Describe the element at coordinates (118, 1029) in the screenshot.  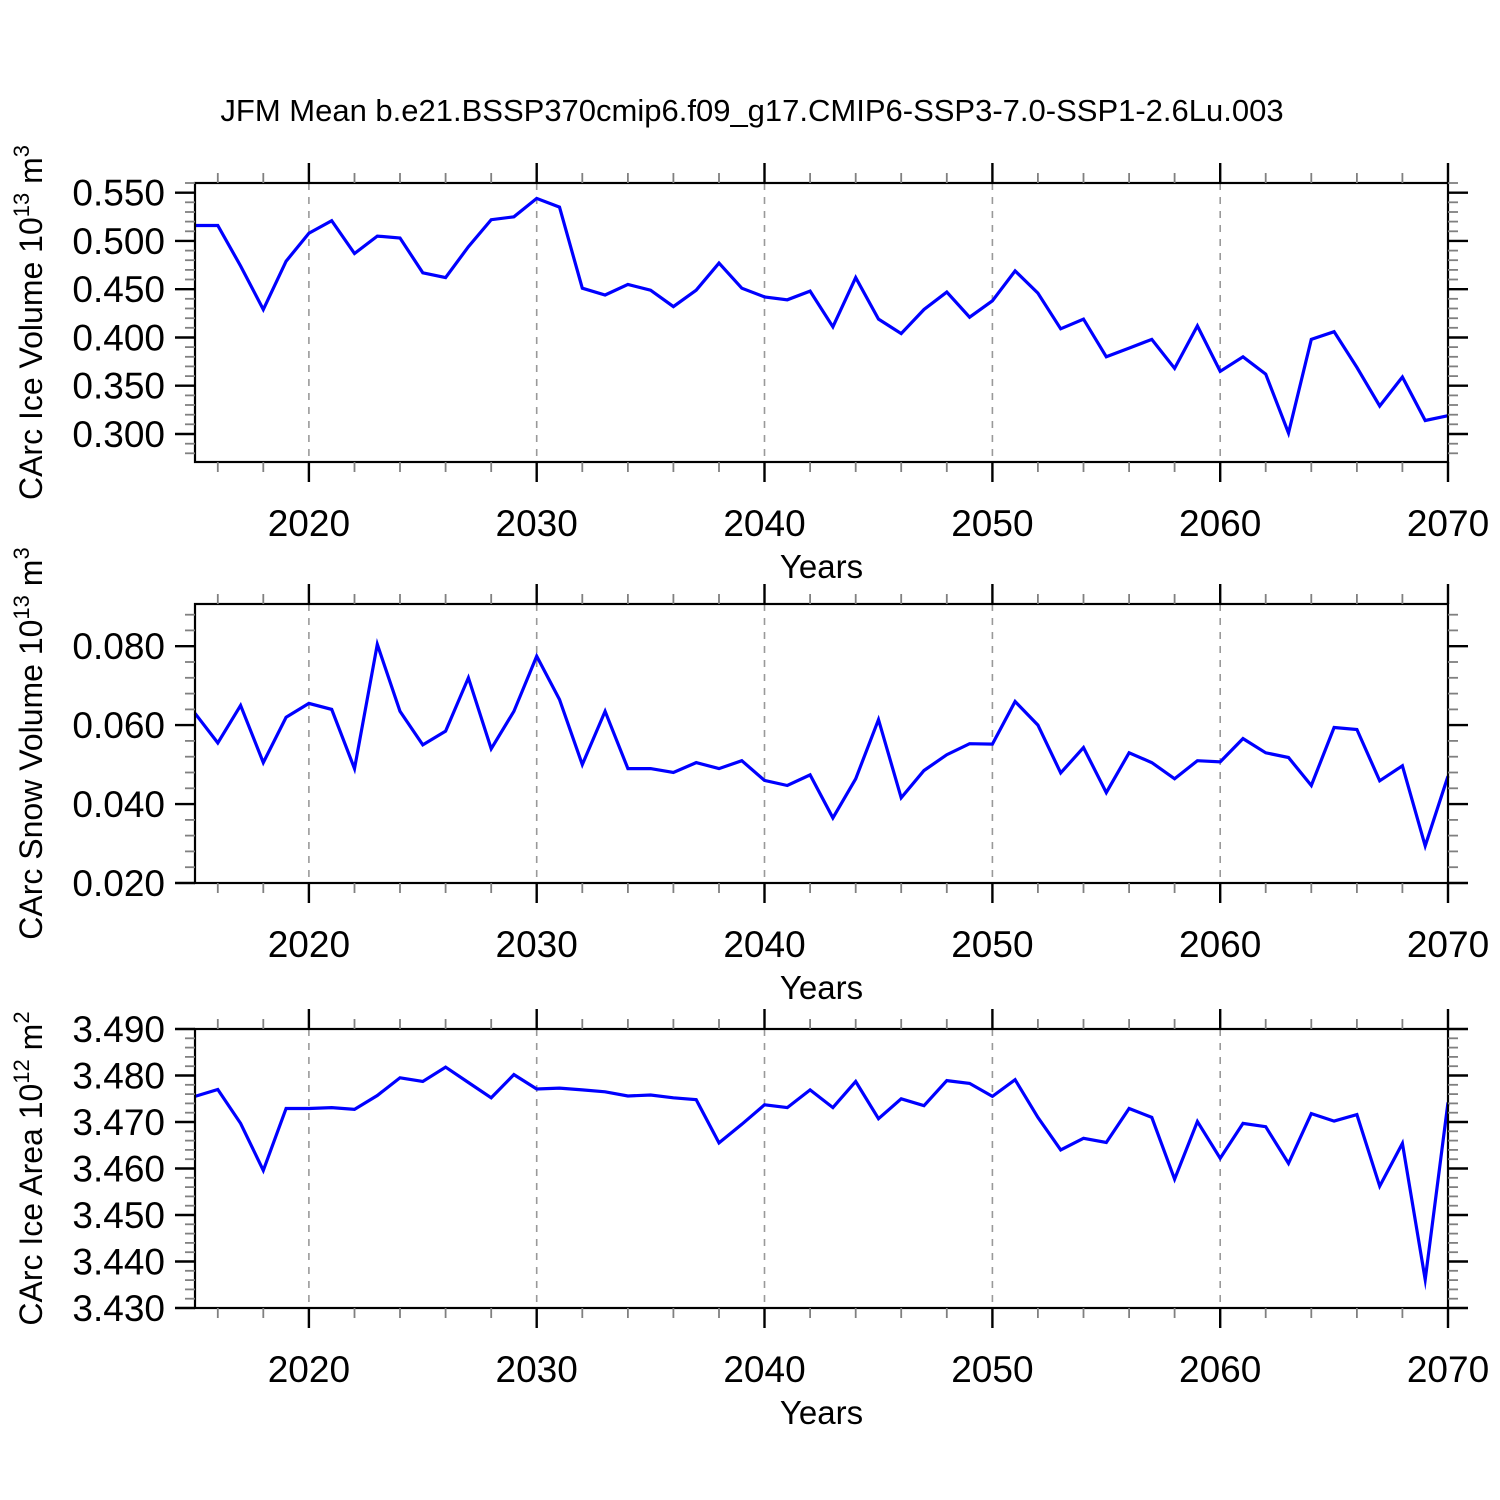
I see `y-tick-label: 3.490` at that location.